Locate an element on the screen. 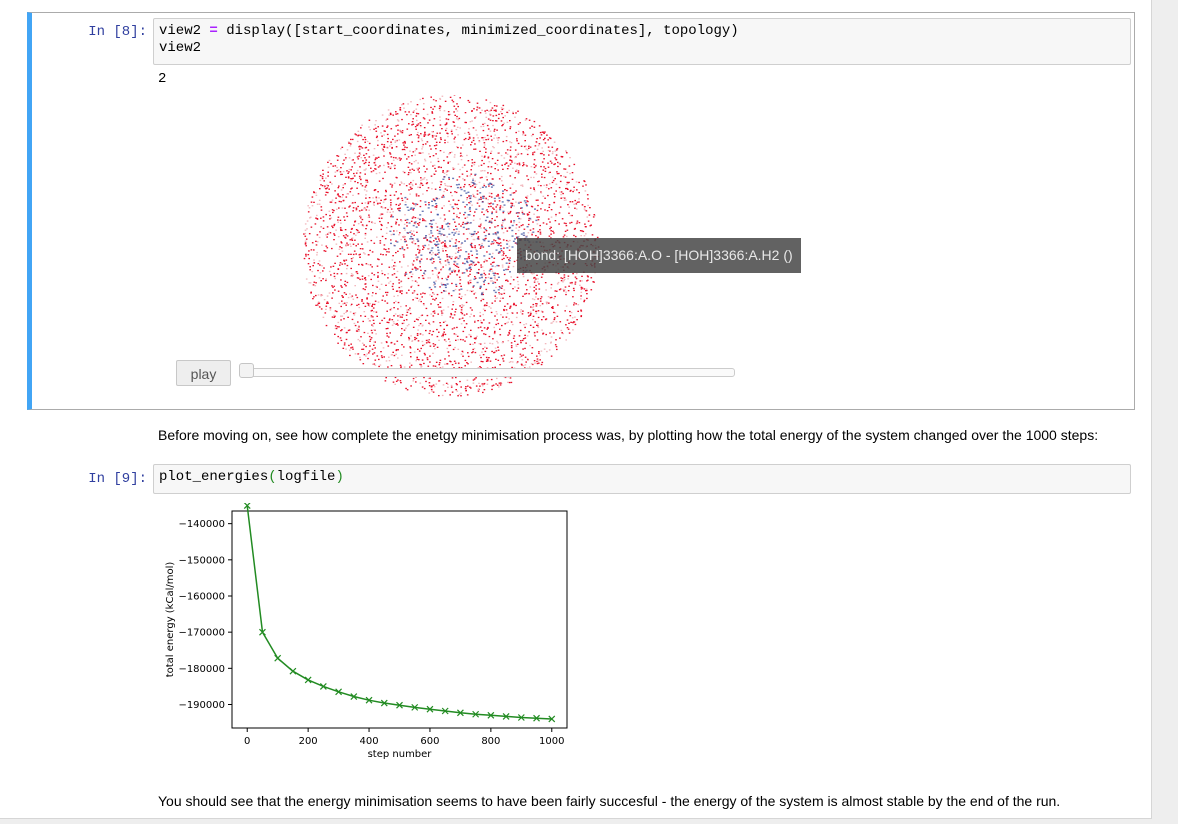 This screenshot has width=1178, height=824. x-tick-label: 200 is located at coordinates (308, 741).